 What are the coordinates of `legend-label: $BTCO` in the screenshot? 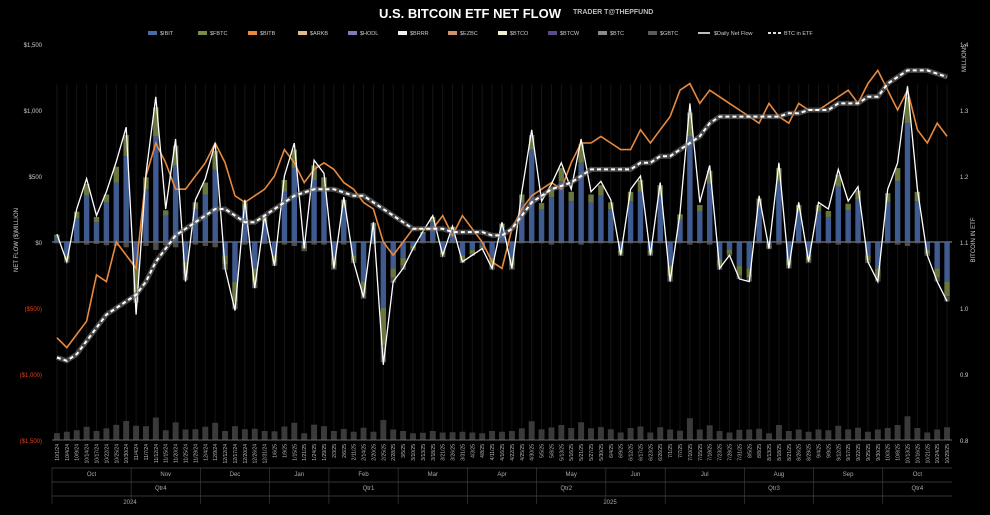 It's located at (519, 34).